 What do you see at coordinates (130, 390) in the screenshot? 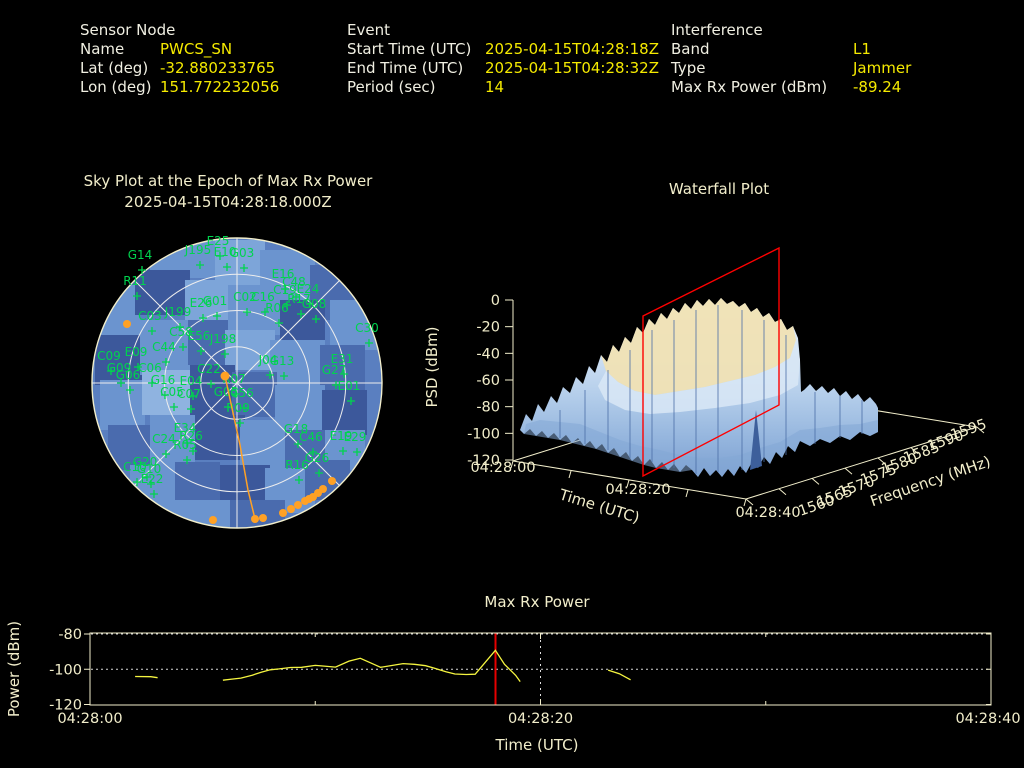
I see `satellite-marker-G06` at bounding box center [130, 390].